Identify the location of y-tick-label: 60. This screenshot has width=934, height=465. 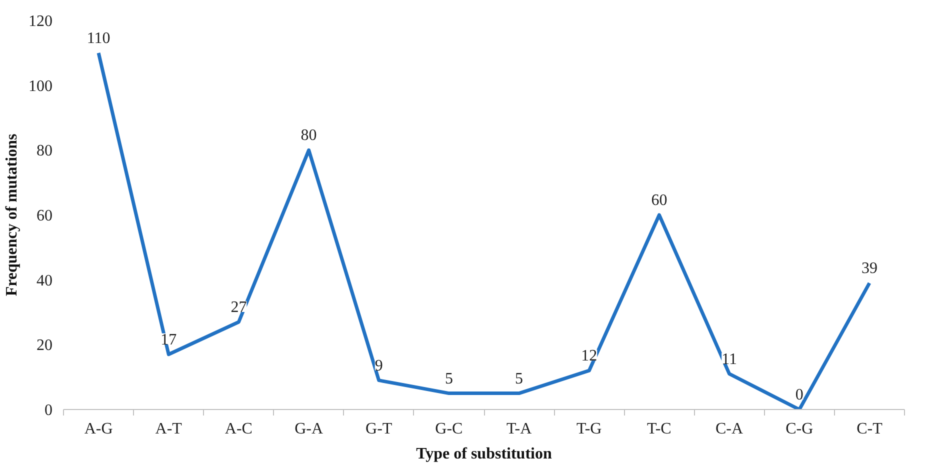
(44, 216).